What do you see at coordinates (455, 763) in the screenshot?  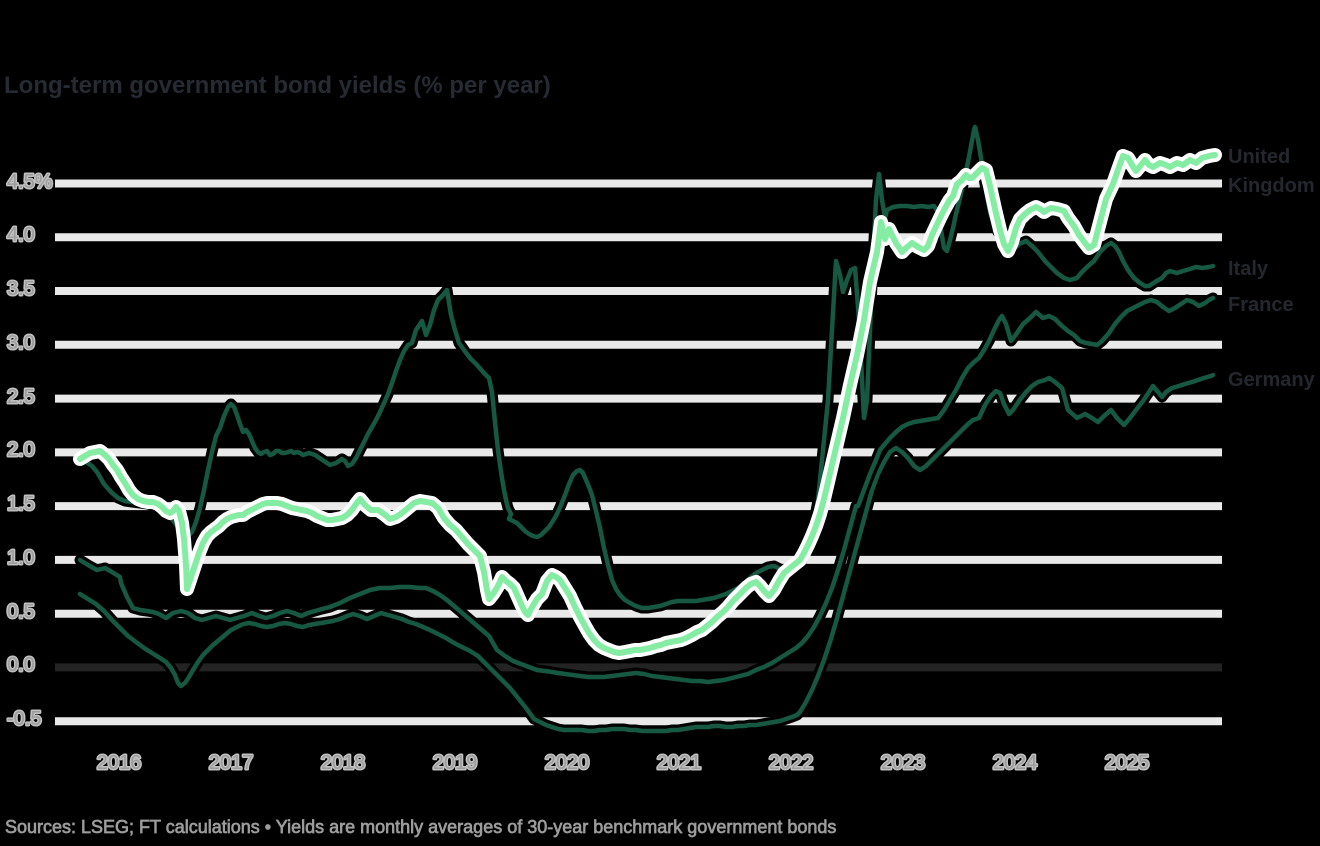 I see `svg-text: 2019` at bounding box center [455, 763].